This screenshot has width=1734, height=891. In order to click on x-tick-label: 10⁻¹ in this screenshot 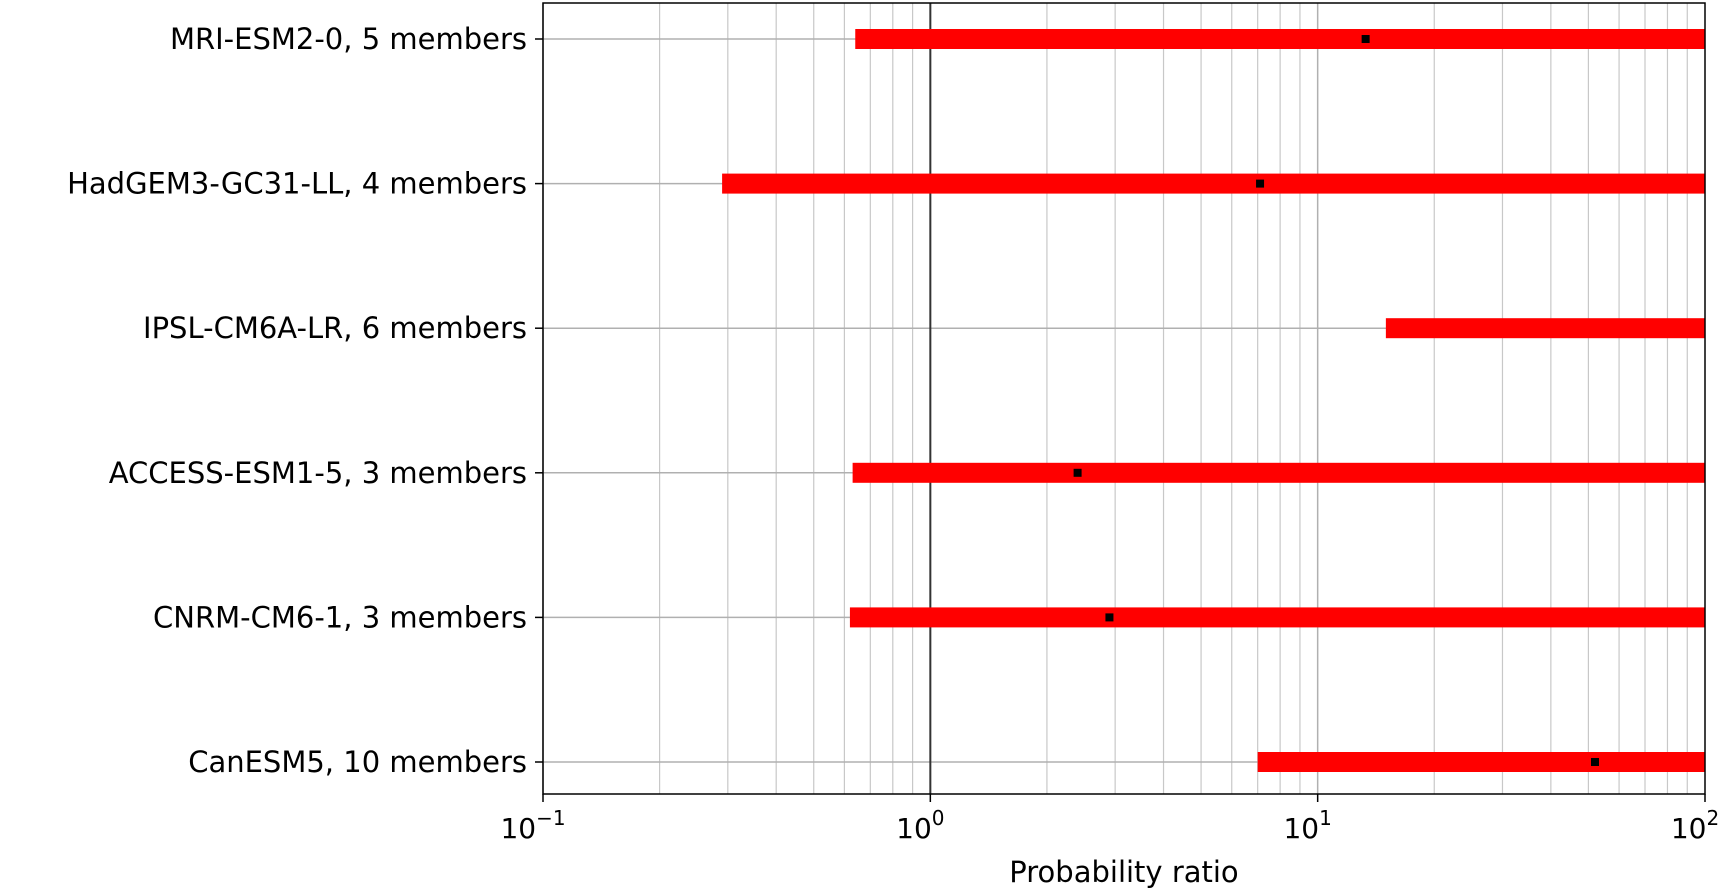, I will do `click(532, 825)`.